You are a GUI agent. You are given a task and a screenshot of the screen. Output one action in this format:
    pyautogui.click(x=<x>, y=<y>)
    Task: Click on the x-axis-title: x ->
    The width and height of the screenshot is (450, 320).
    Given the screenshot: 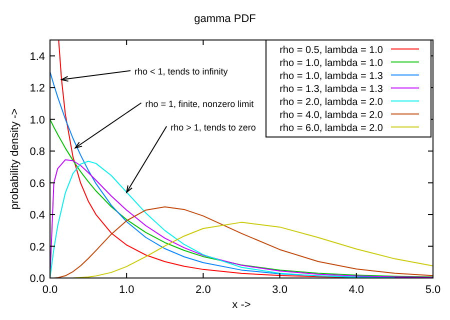 What is the action you would take?
    pyautogui.click(x=241, y=305)
    